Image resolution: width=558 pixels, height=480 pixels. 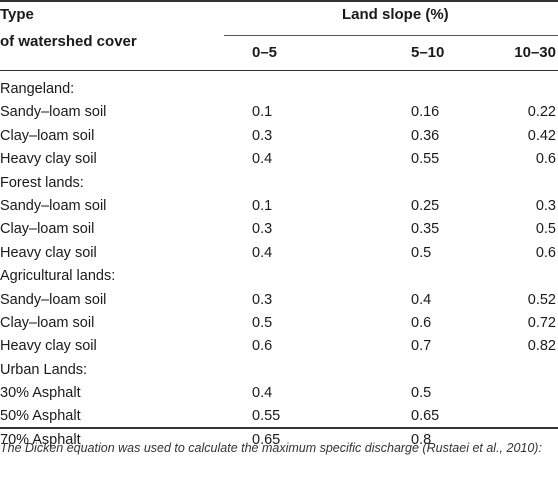 I want to click on header-land-slope: Land slope (%), so click(x=395, y=14).